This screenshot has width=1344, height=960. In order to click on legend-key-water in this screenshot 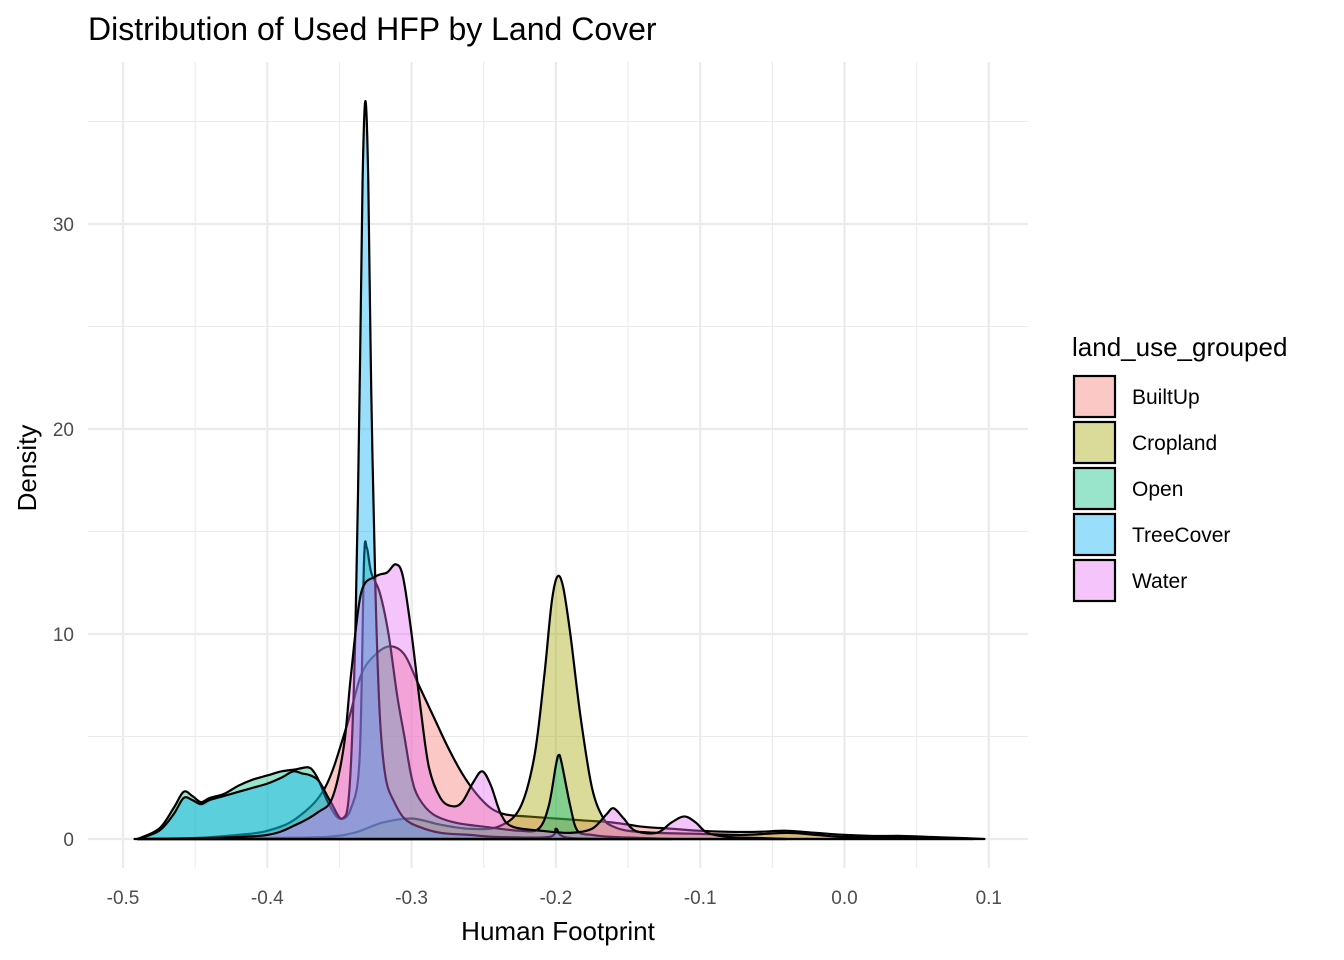, I will do `click(1094, 580)`.